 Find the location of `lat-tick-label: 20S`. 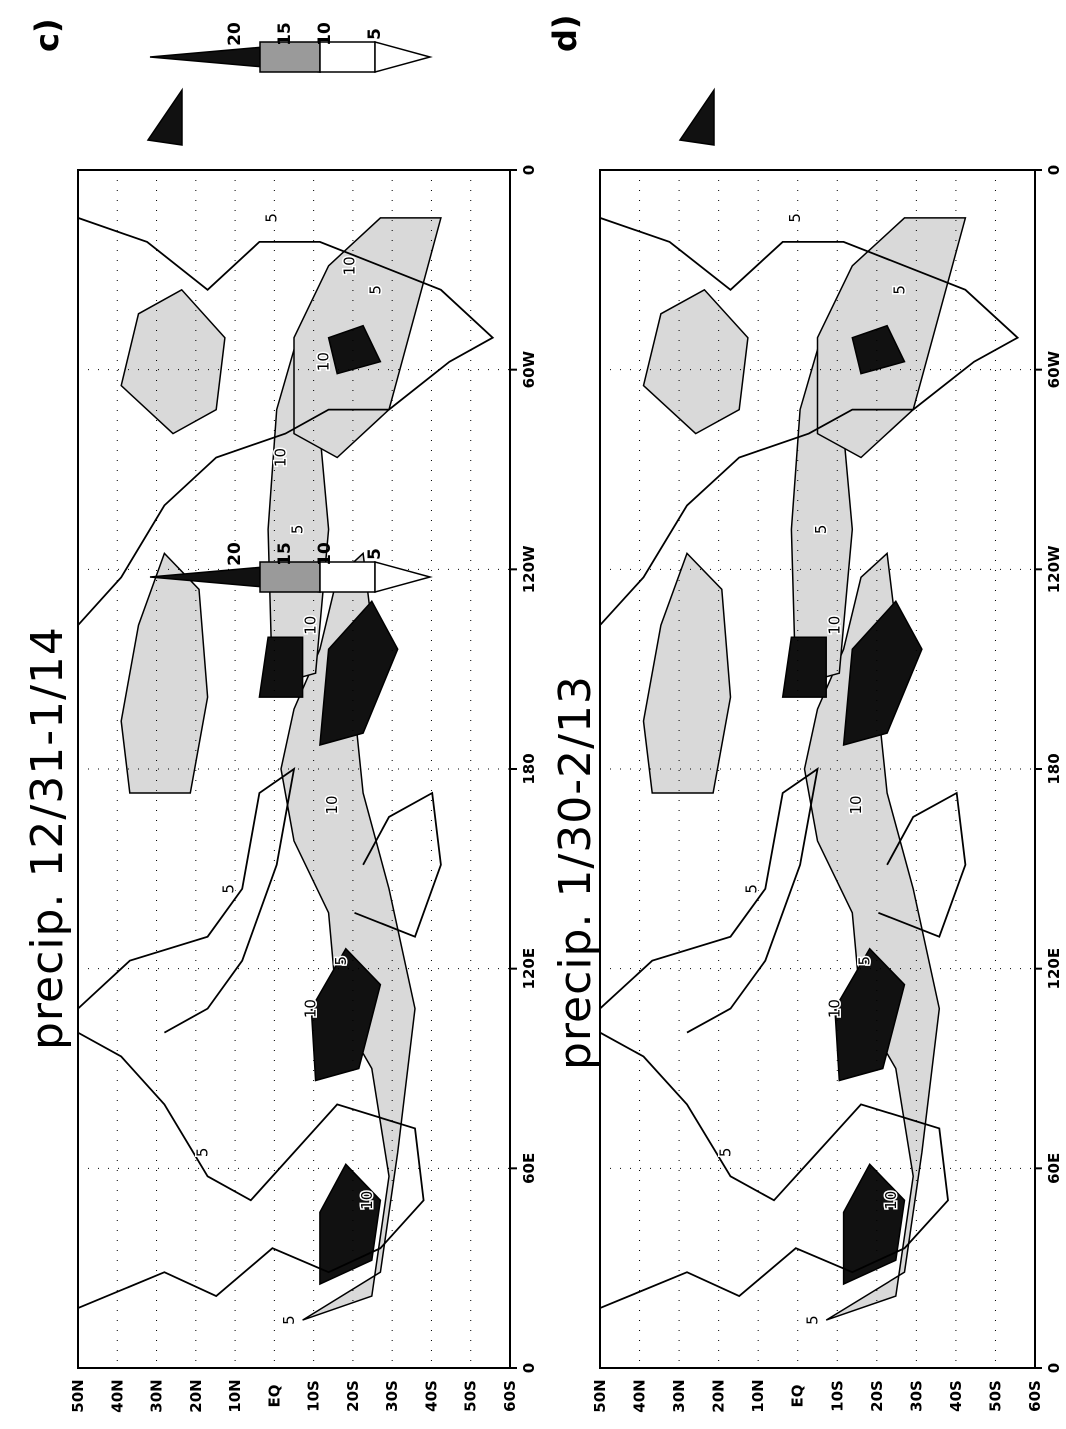

lat-tick-label: 20S is located at coordinates (353, 1396).